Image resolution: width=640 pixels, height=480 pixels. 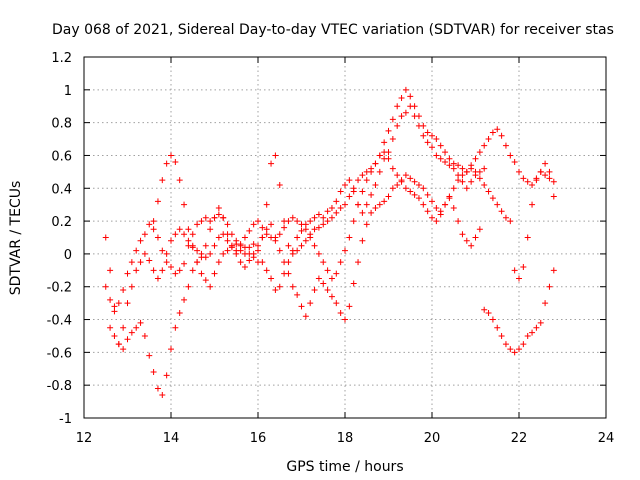 I want to click on y-tick-label: 1.2, so click(x=61, y=58).